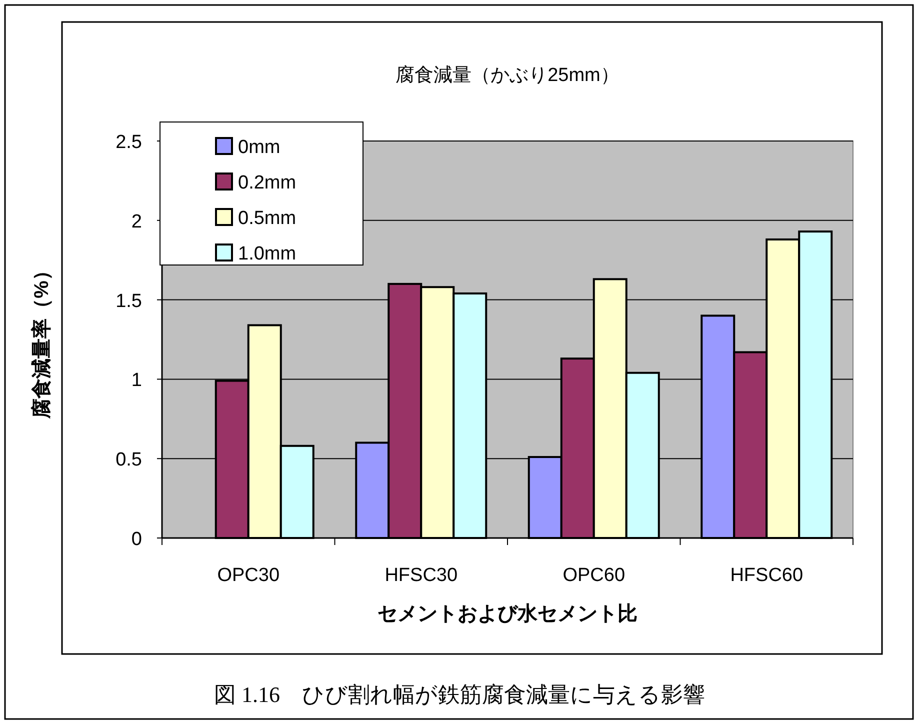 The image size is (919, 725). What do you see at coordinates (267, 218) in the screenshot?
I see `legend-label: 0.5mm` at bounding box center [267, 218].